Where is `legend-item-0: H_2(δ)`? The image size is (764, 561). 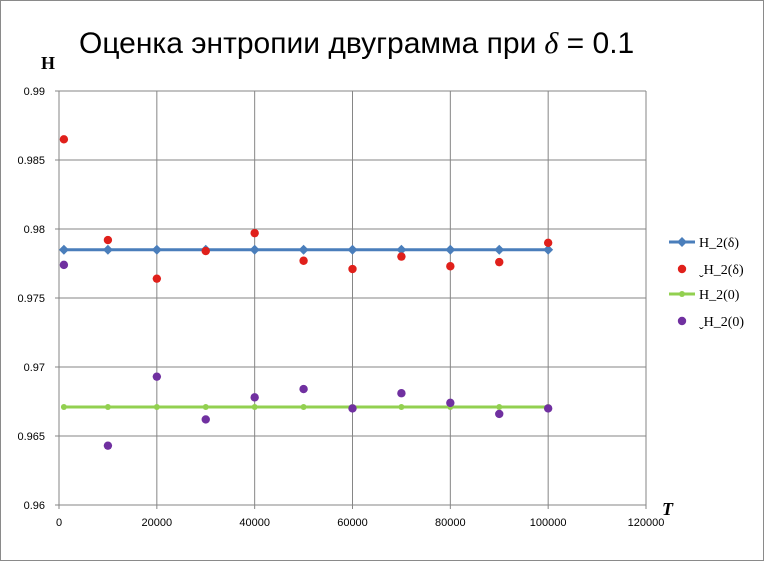 legend-item-0: H_2(δ) is located at coordinates (704, 243).